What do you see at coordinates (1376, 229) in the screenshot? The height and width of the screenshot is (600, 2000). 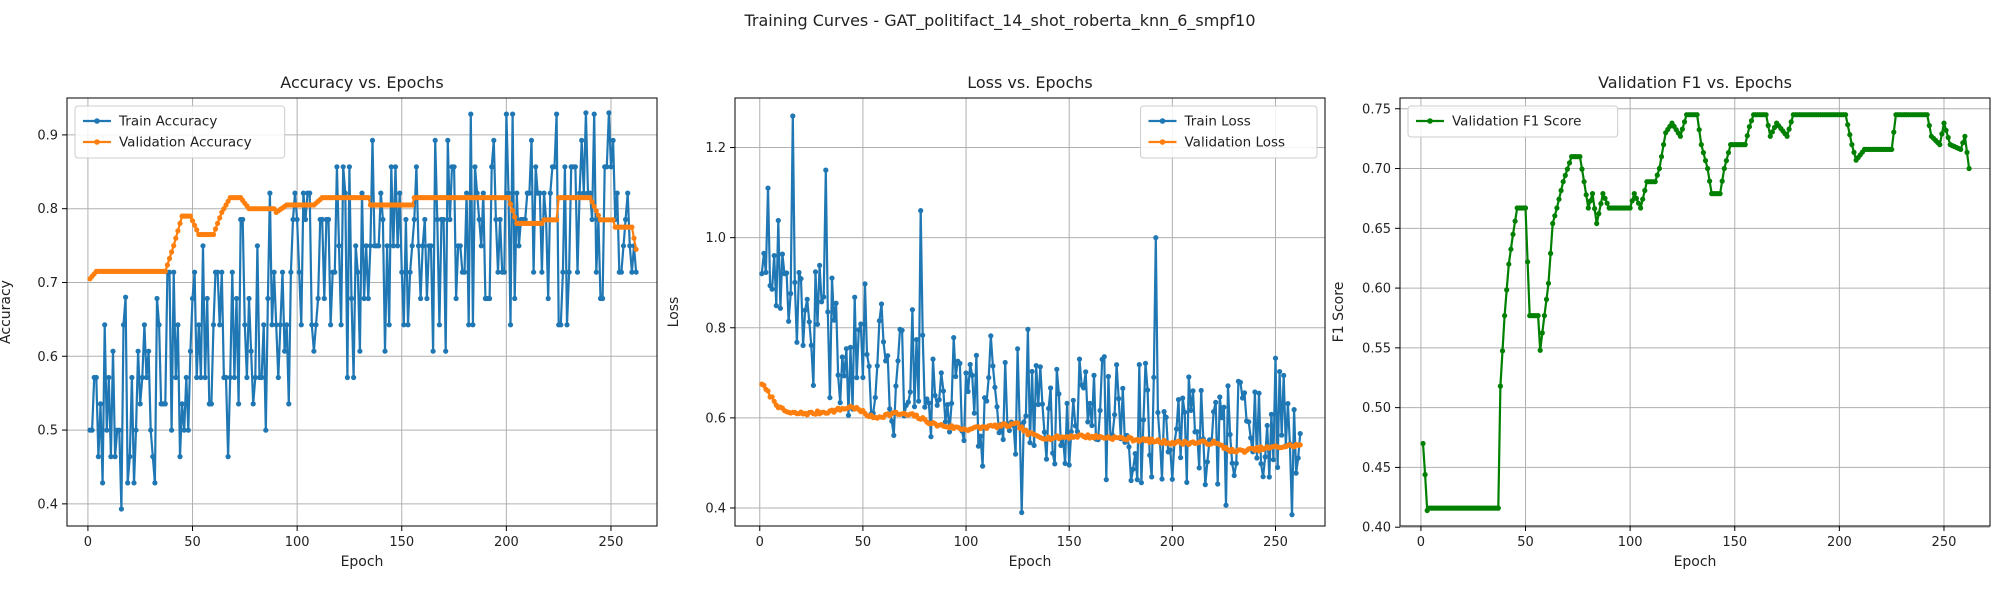 I see `y-tick-label: 0.65` at bounding box center [1376, 229].